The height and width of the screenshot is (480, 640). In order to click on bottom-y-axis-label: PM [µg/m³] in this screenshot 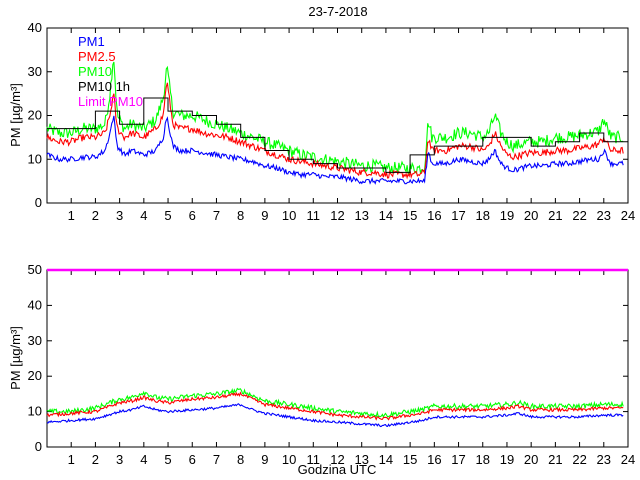, I will do `click(15, 358)`.